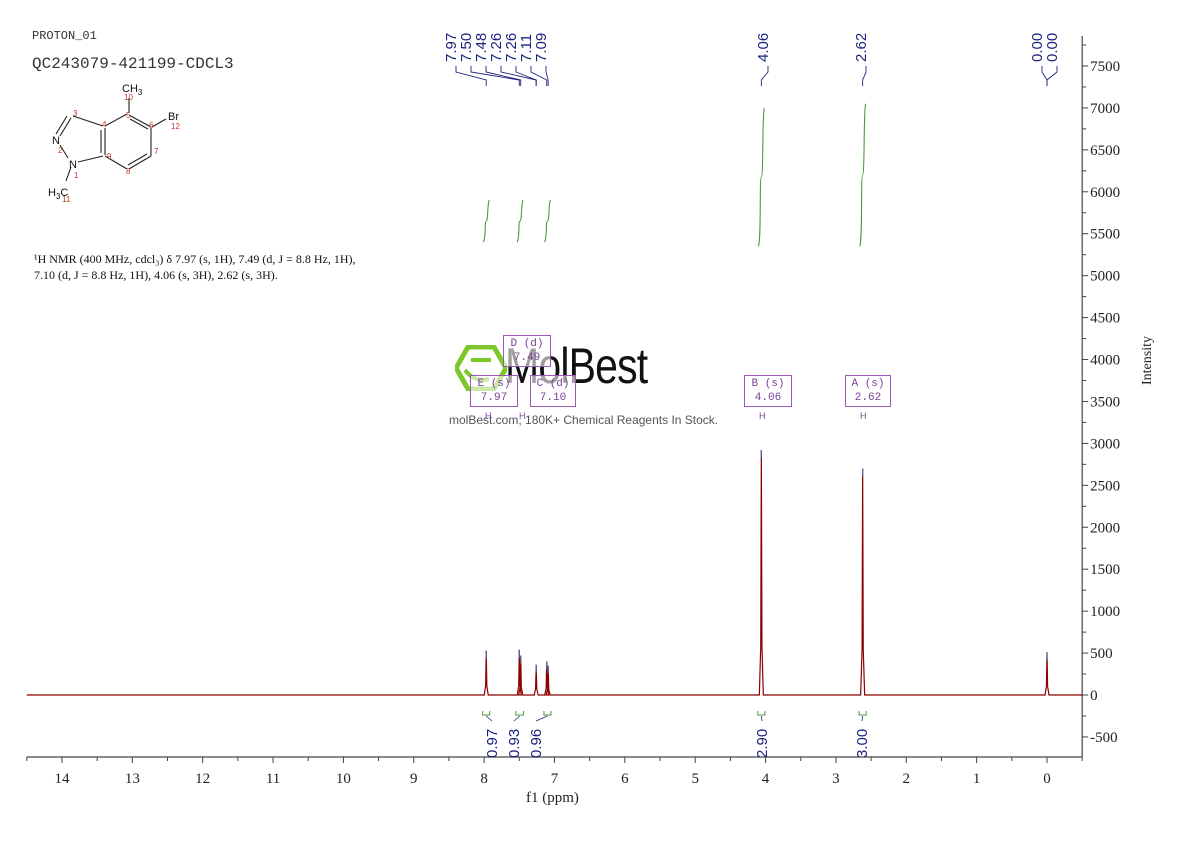 The width and height of the screenshot is (1190, 841). What do you see at coordinates (58, 194) in the screenshot?
I see `methyl-n-label: H3C` at bounding box center [58, 194].